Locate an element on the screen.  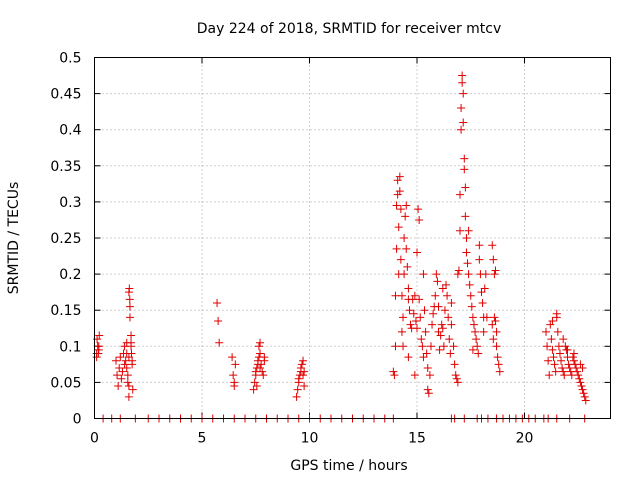
y-tick-label: 0 is located at coordinates (77, 420).